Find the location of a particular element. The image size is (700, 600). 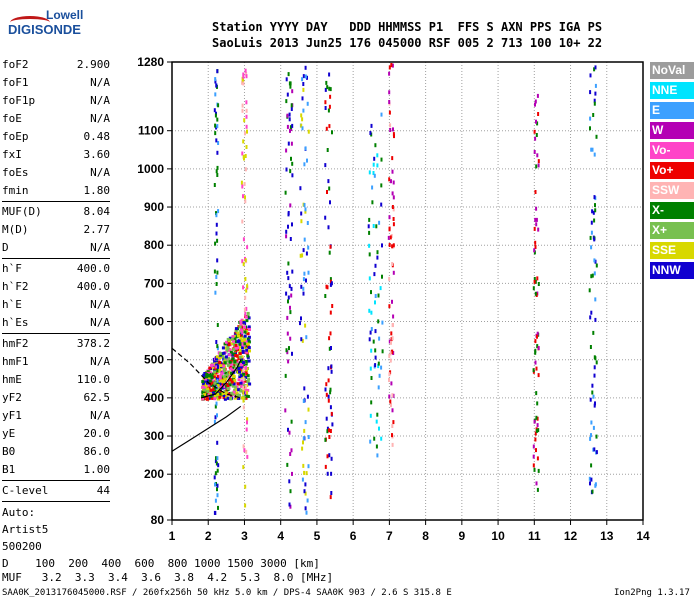

parameter-row: foEp 0.48 is located at coordinates (56, 137).